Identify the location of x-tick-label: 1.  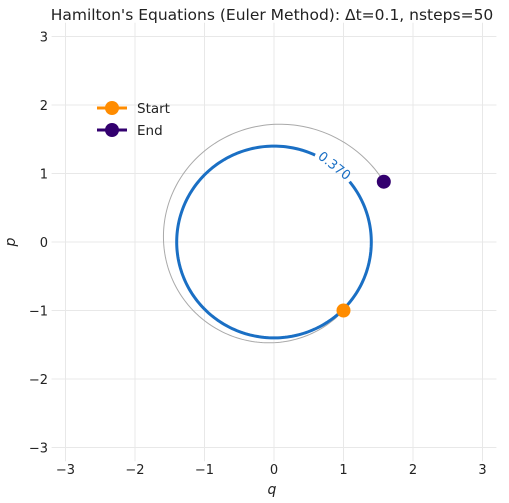
(343, 470).